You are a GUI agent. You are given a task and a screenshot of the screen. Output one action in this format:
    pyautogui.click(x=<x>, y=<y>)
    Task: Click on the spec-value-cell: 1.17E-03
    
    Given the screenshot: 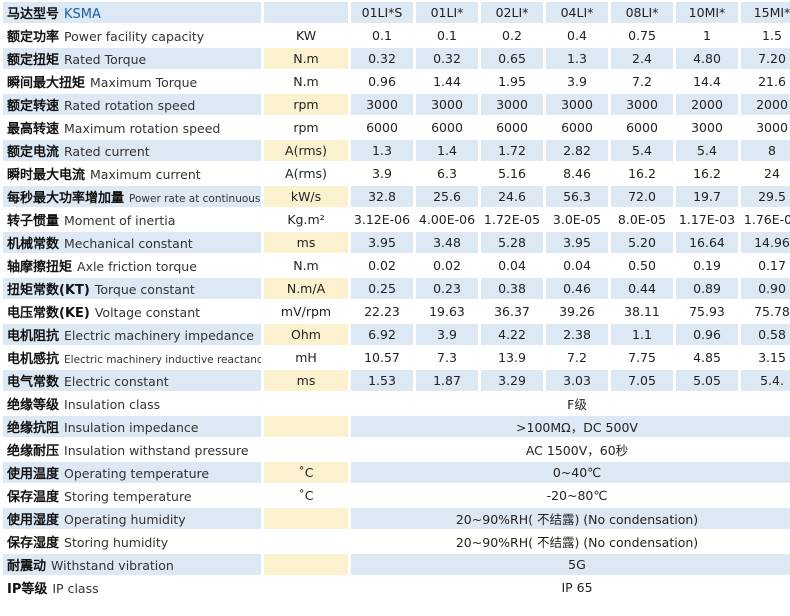 What is the action you would take?
    pyautogui.click(x=707, y=219)
    